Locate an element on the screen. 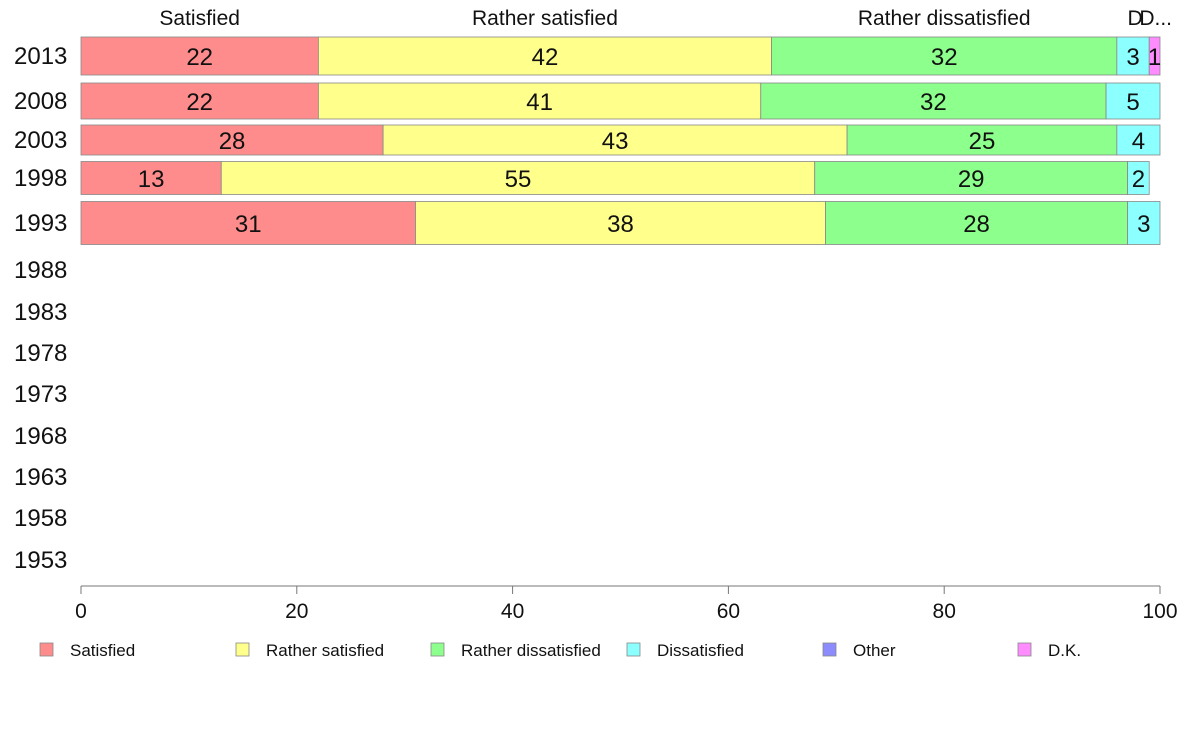 This screenshot has height=736, width=1188. bar-1998-dissatisfied is located at coordinates (1138, 178).